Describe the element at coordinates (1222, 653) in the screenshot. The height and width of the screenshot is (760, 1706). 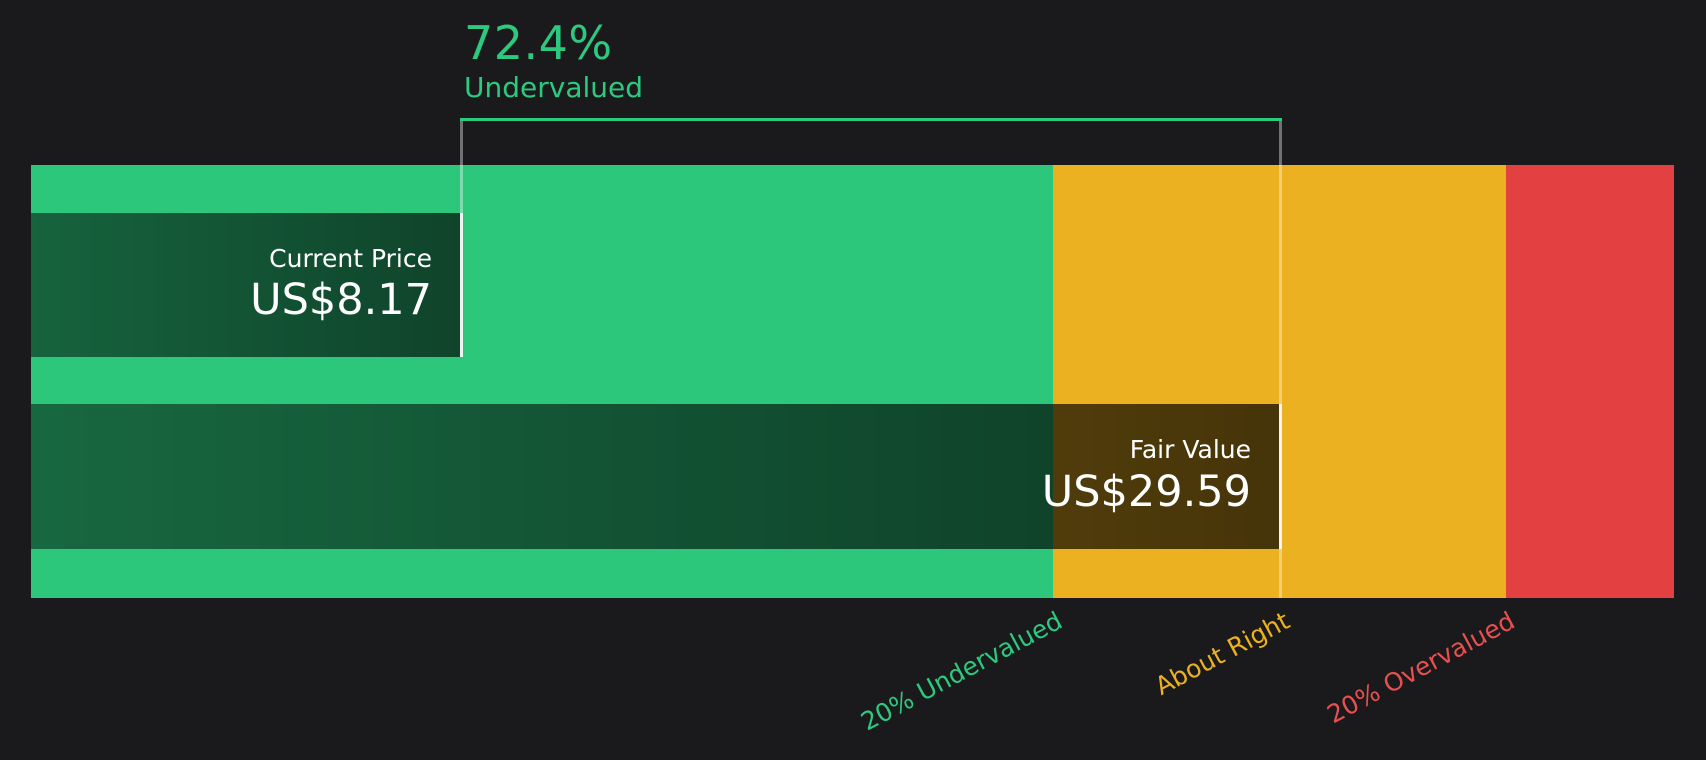
I see `axis-label-about-right: About Right` at that location.